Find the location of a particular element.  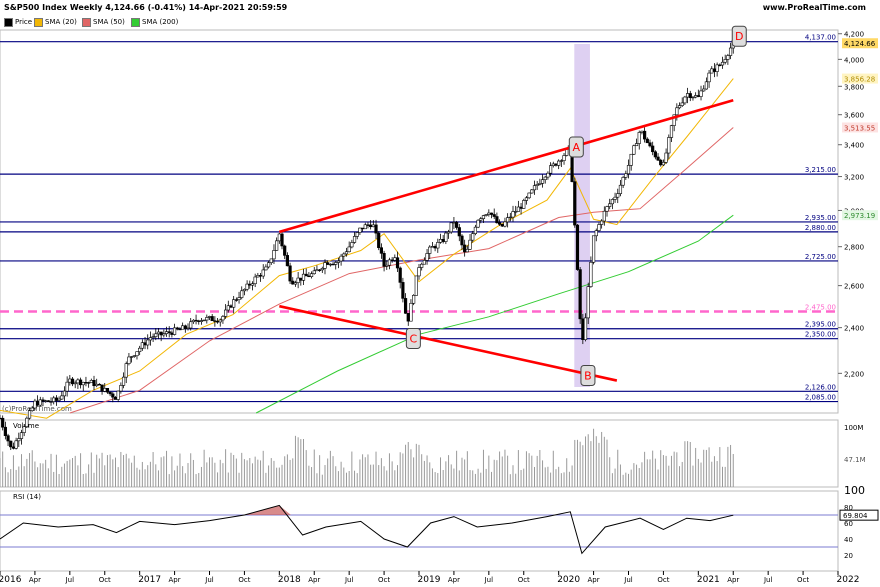

legend-item-price: Price is located at coordinates (18, 22).